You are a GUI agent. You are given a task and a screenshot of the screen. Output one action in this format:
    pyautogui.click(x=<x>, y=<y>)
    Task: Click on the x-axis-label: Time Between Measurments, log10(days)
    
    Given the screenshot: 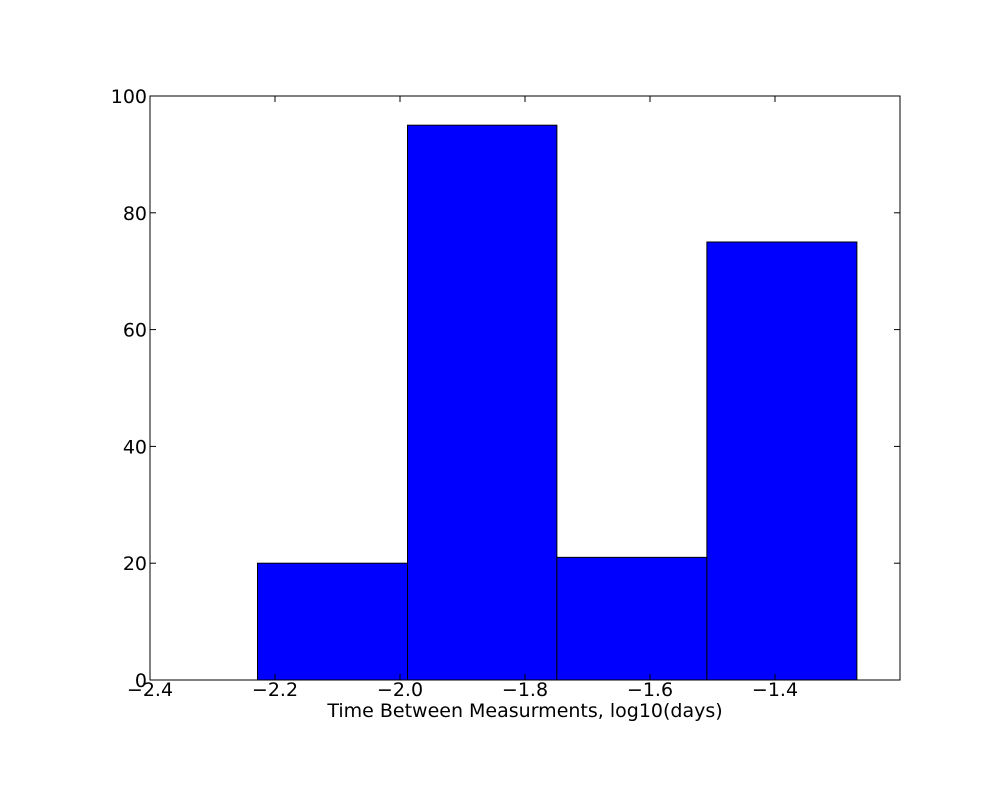 What is the action you would take?
    pyautogui.click(x=524, y=711)
    